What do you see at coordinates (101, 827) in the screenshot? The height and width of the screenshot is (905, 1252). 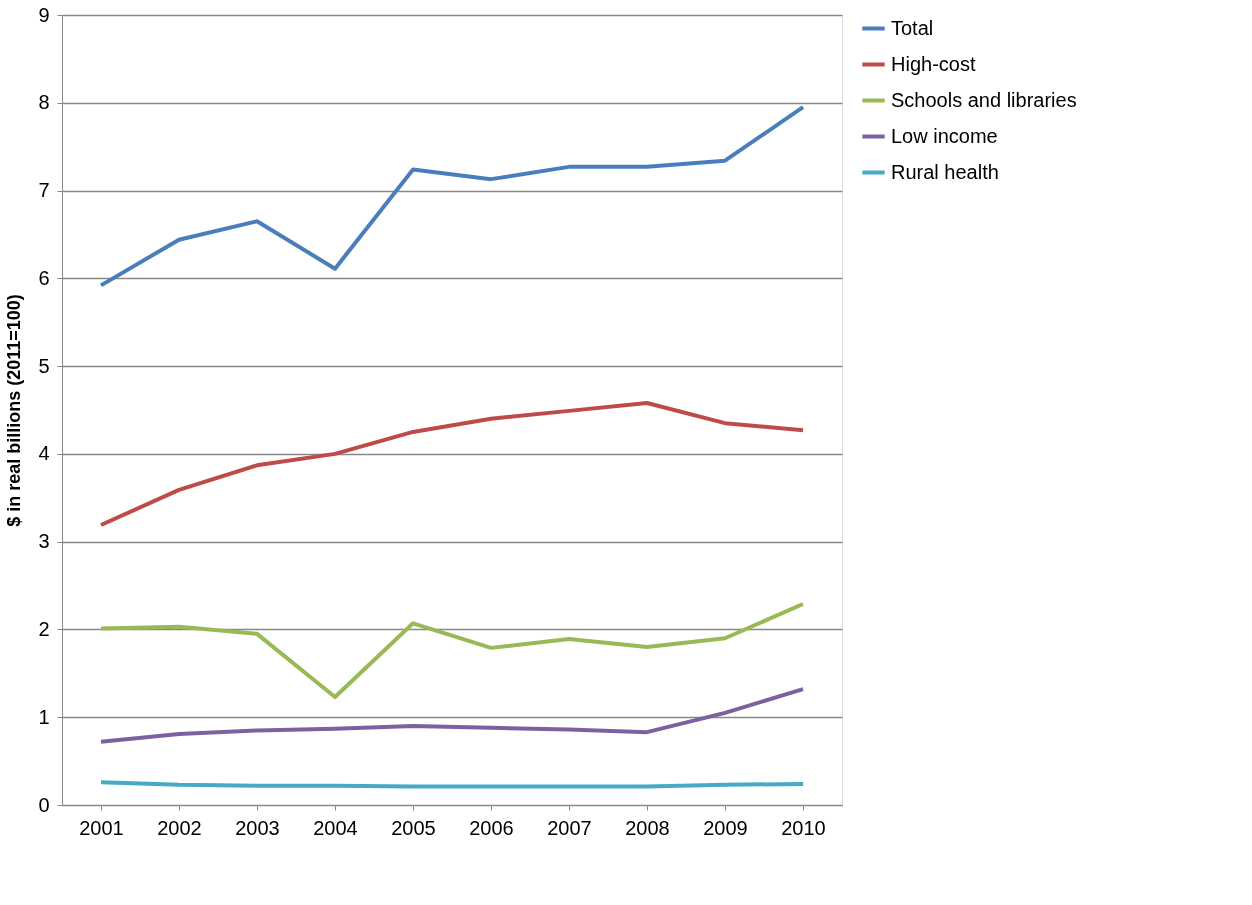 I see `x-tick-label: 2001` at bounding box center [101, 827].